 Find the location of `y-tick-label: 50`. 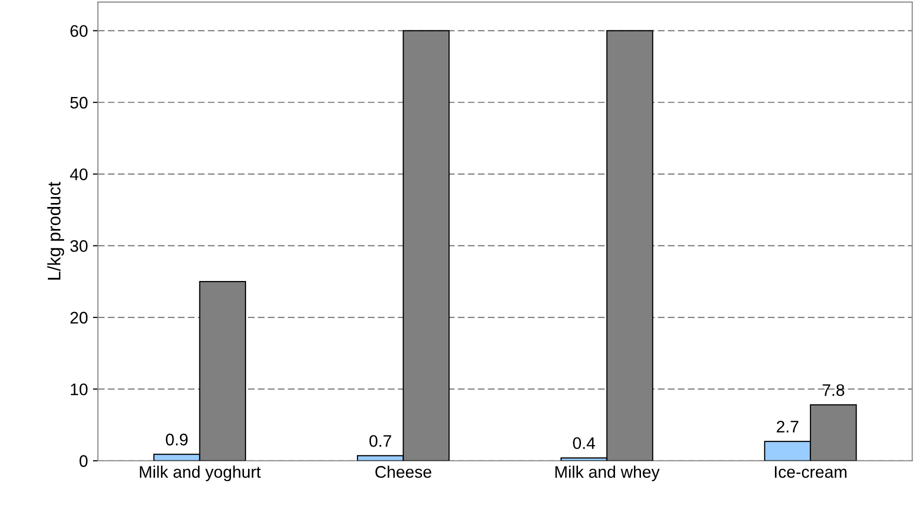

y-tick-label: 50 is located at coordinates (79, 102).